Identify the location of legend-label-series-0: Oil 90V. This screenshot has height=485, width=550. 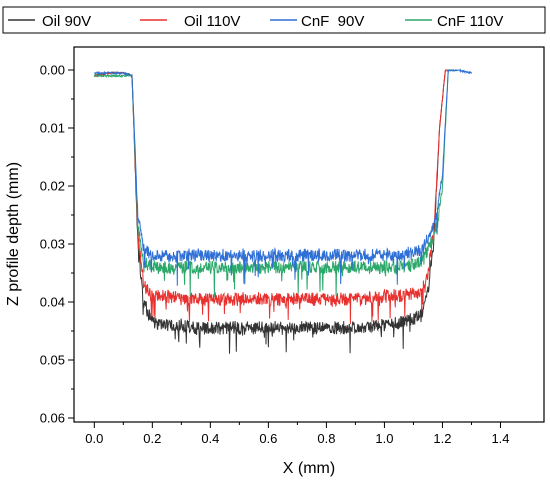
(66, 21).